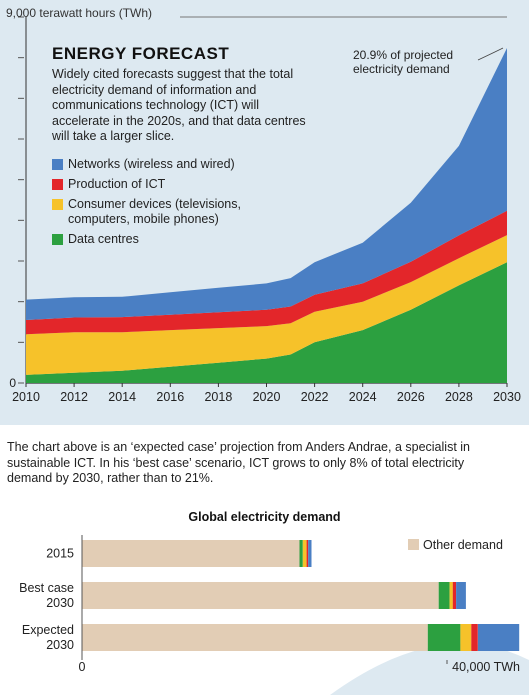  I want to click on legend-item-networks: Networks (wireless and wired), so click(172, 164).